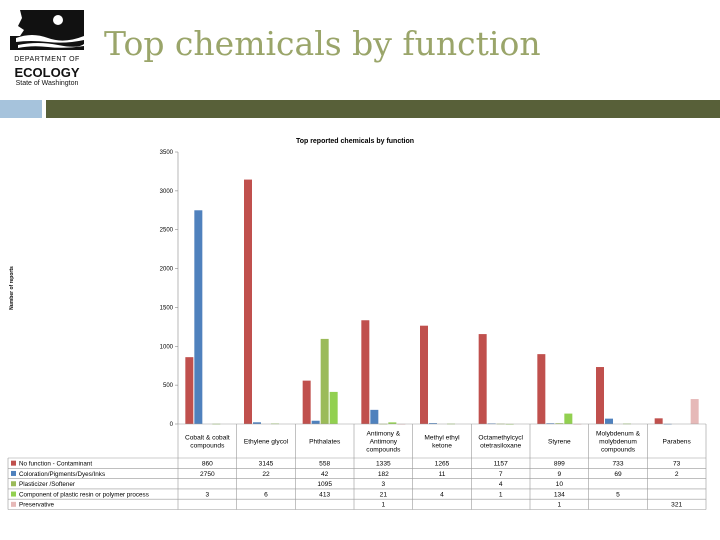 The image size is (720, 540). I want to click on data-table-value: 2750, so click(207, 474).